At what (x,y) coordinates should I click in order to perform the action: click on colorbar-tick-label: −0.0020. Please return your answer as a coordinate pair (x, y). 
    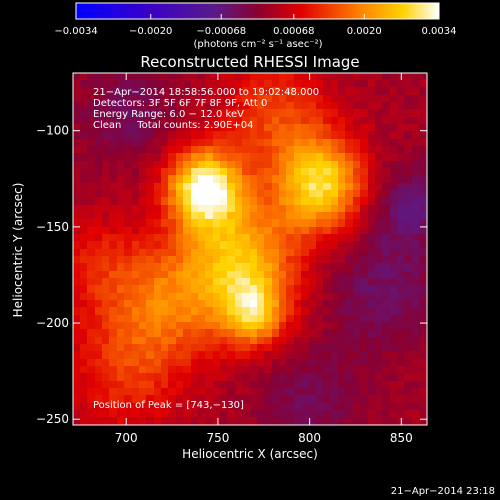
    Looking at the image, I should click on (150, 31).